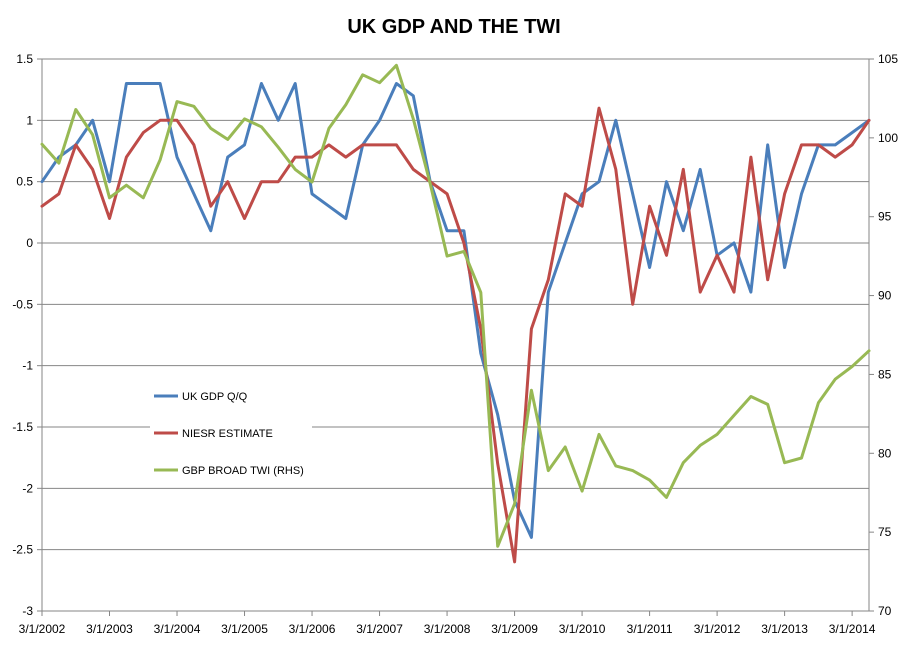 Image resolution: width=909 pixels, height=661 pixels. What do you see at coordinates (514, 629) in the screenshot?
I see `x-tick-label: 3/1/2009` at bounding box center [514, 629].